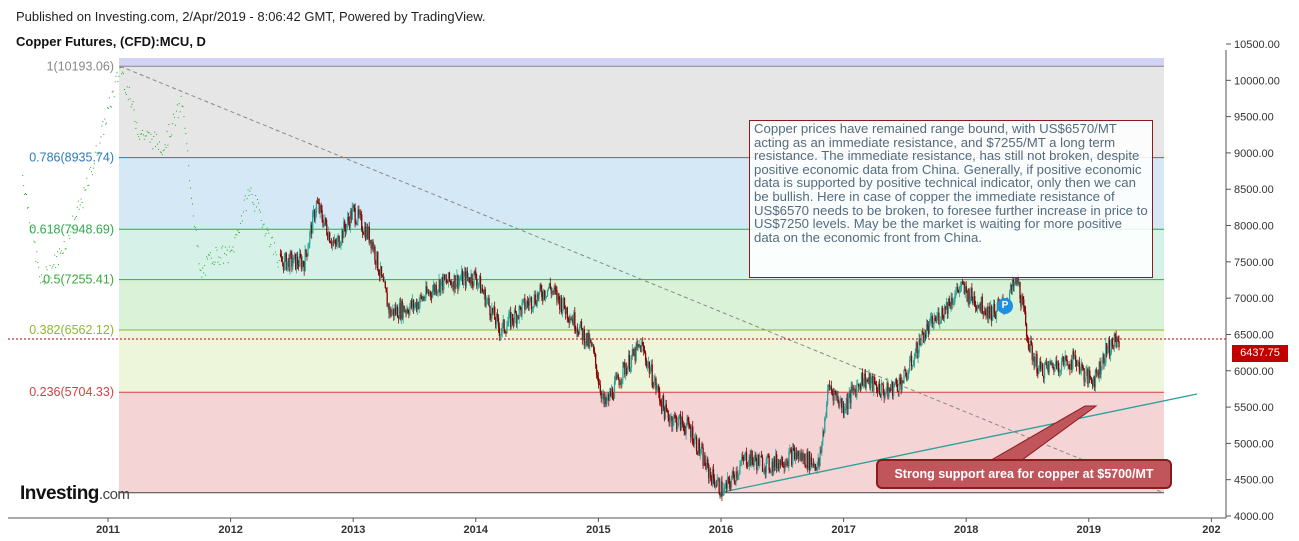 This screenshot has width=1299, height=541. Describe the element at coordinates (1005, 306) in the screenshot. I see `p-marker-icon: P` at that location.